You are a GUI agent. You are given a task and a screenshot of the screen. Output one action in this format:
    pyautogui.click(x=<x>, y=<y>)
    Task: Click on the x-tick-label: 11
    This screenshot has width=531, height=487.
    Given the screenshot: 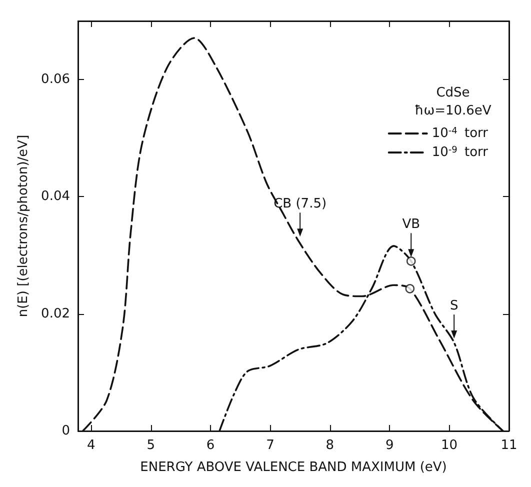 What is the action you would take?
    pyautogui.click(x=509, y=445)
    